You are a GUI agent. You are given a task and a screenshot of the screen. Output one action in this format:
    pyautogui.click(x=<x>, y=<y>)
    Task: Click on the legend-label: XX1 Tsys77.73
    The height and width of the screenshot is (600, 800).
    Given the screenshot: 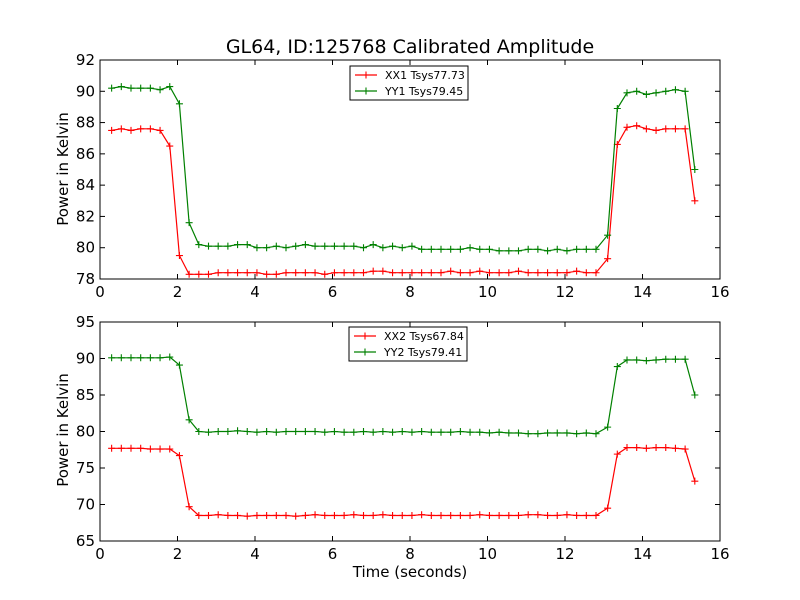 What is the action you would take?
    pyautogui.click(x=425, y=75)
    